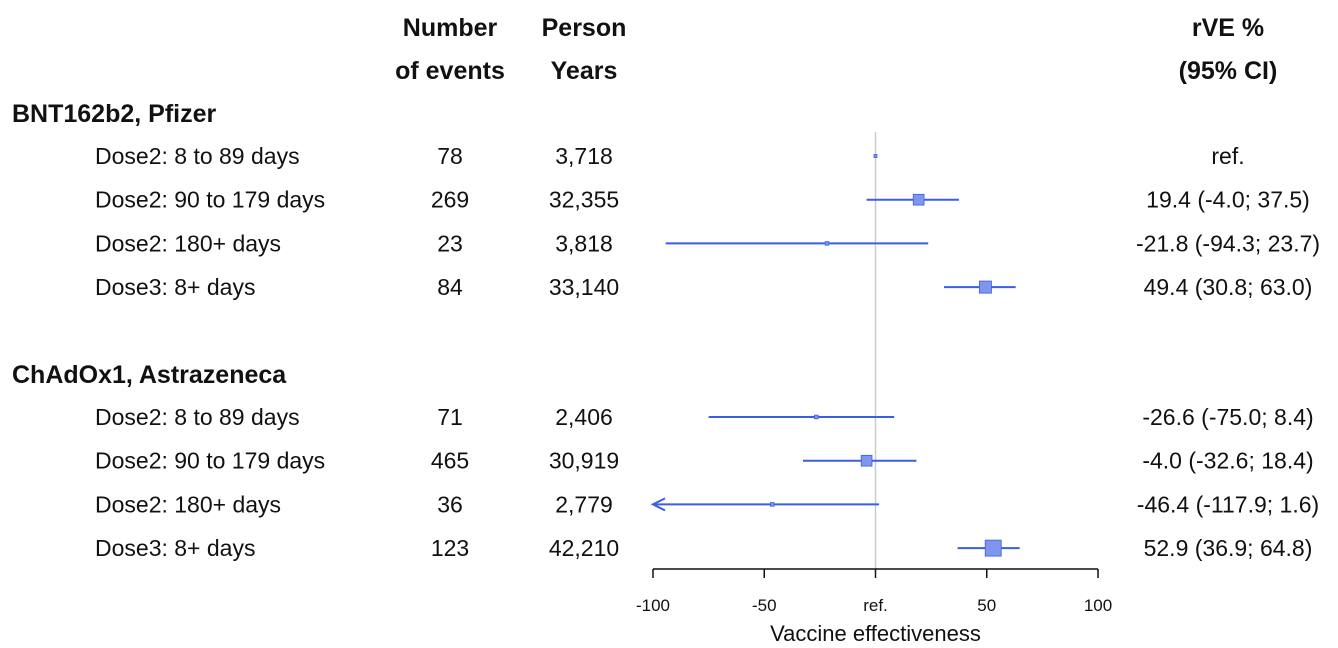 This screenshot has width=1338, height=648. Describe the element at coordinates (1227, 417) in the screenshot. I see `row-rve-text: -26.6 (-75.0; 8.4)` at that location.